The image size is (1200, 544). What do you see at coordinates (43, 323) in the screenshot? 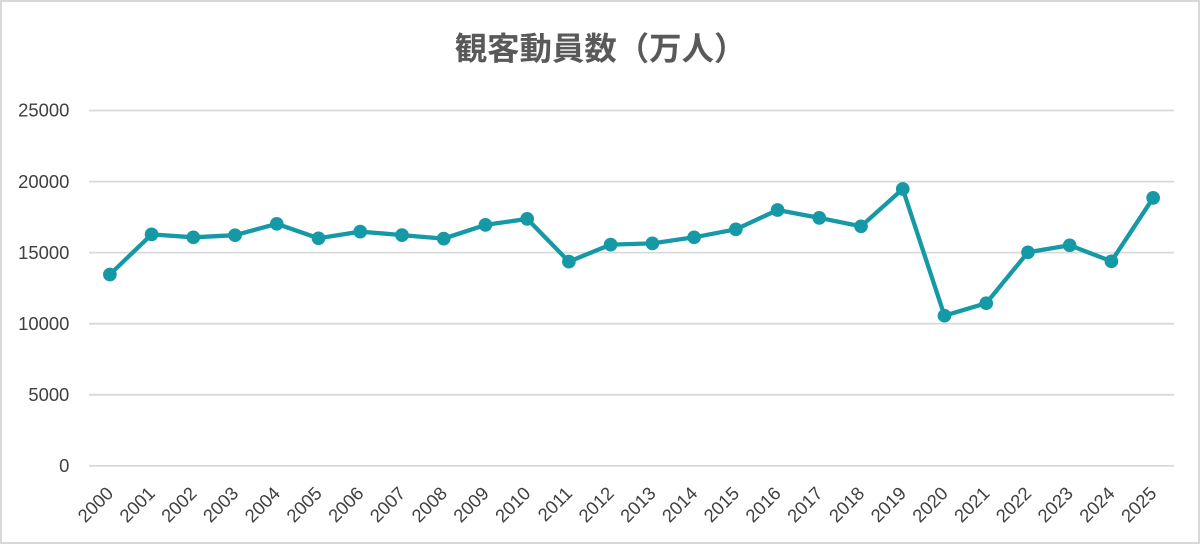
I see `svg-text: 10000` at bounding box center [43, 323].